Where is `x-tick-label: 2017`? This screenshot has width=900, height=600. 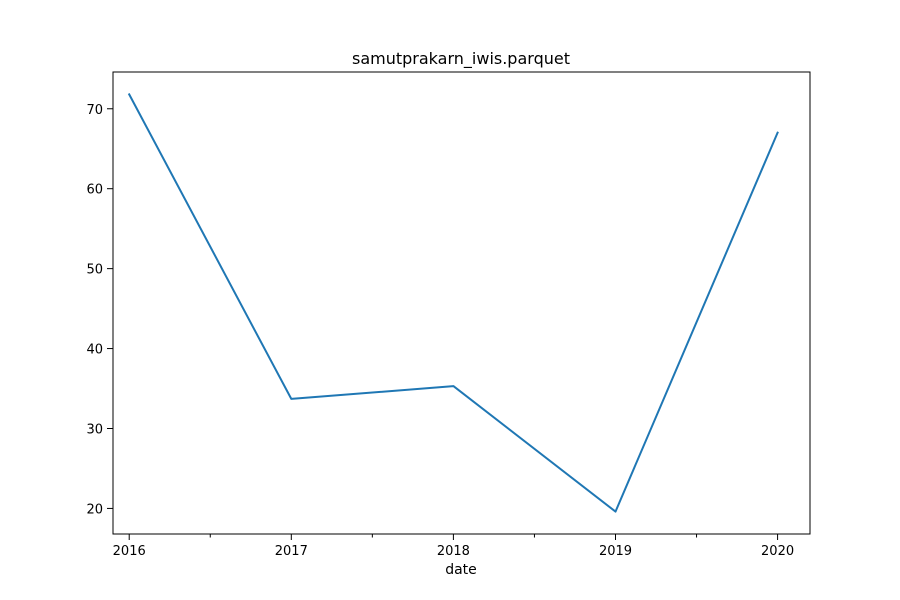 x-tick-label: 2017 is located at coordinates (291, 551).